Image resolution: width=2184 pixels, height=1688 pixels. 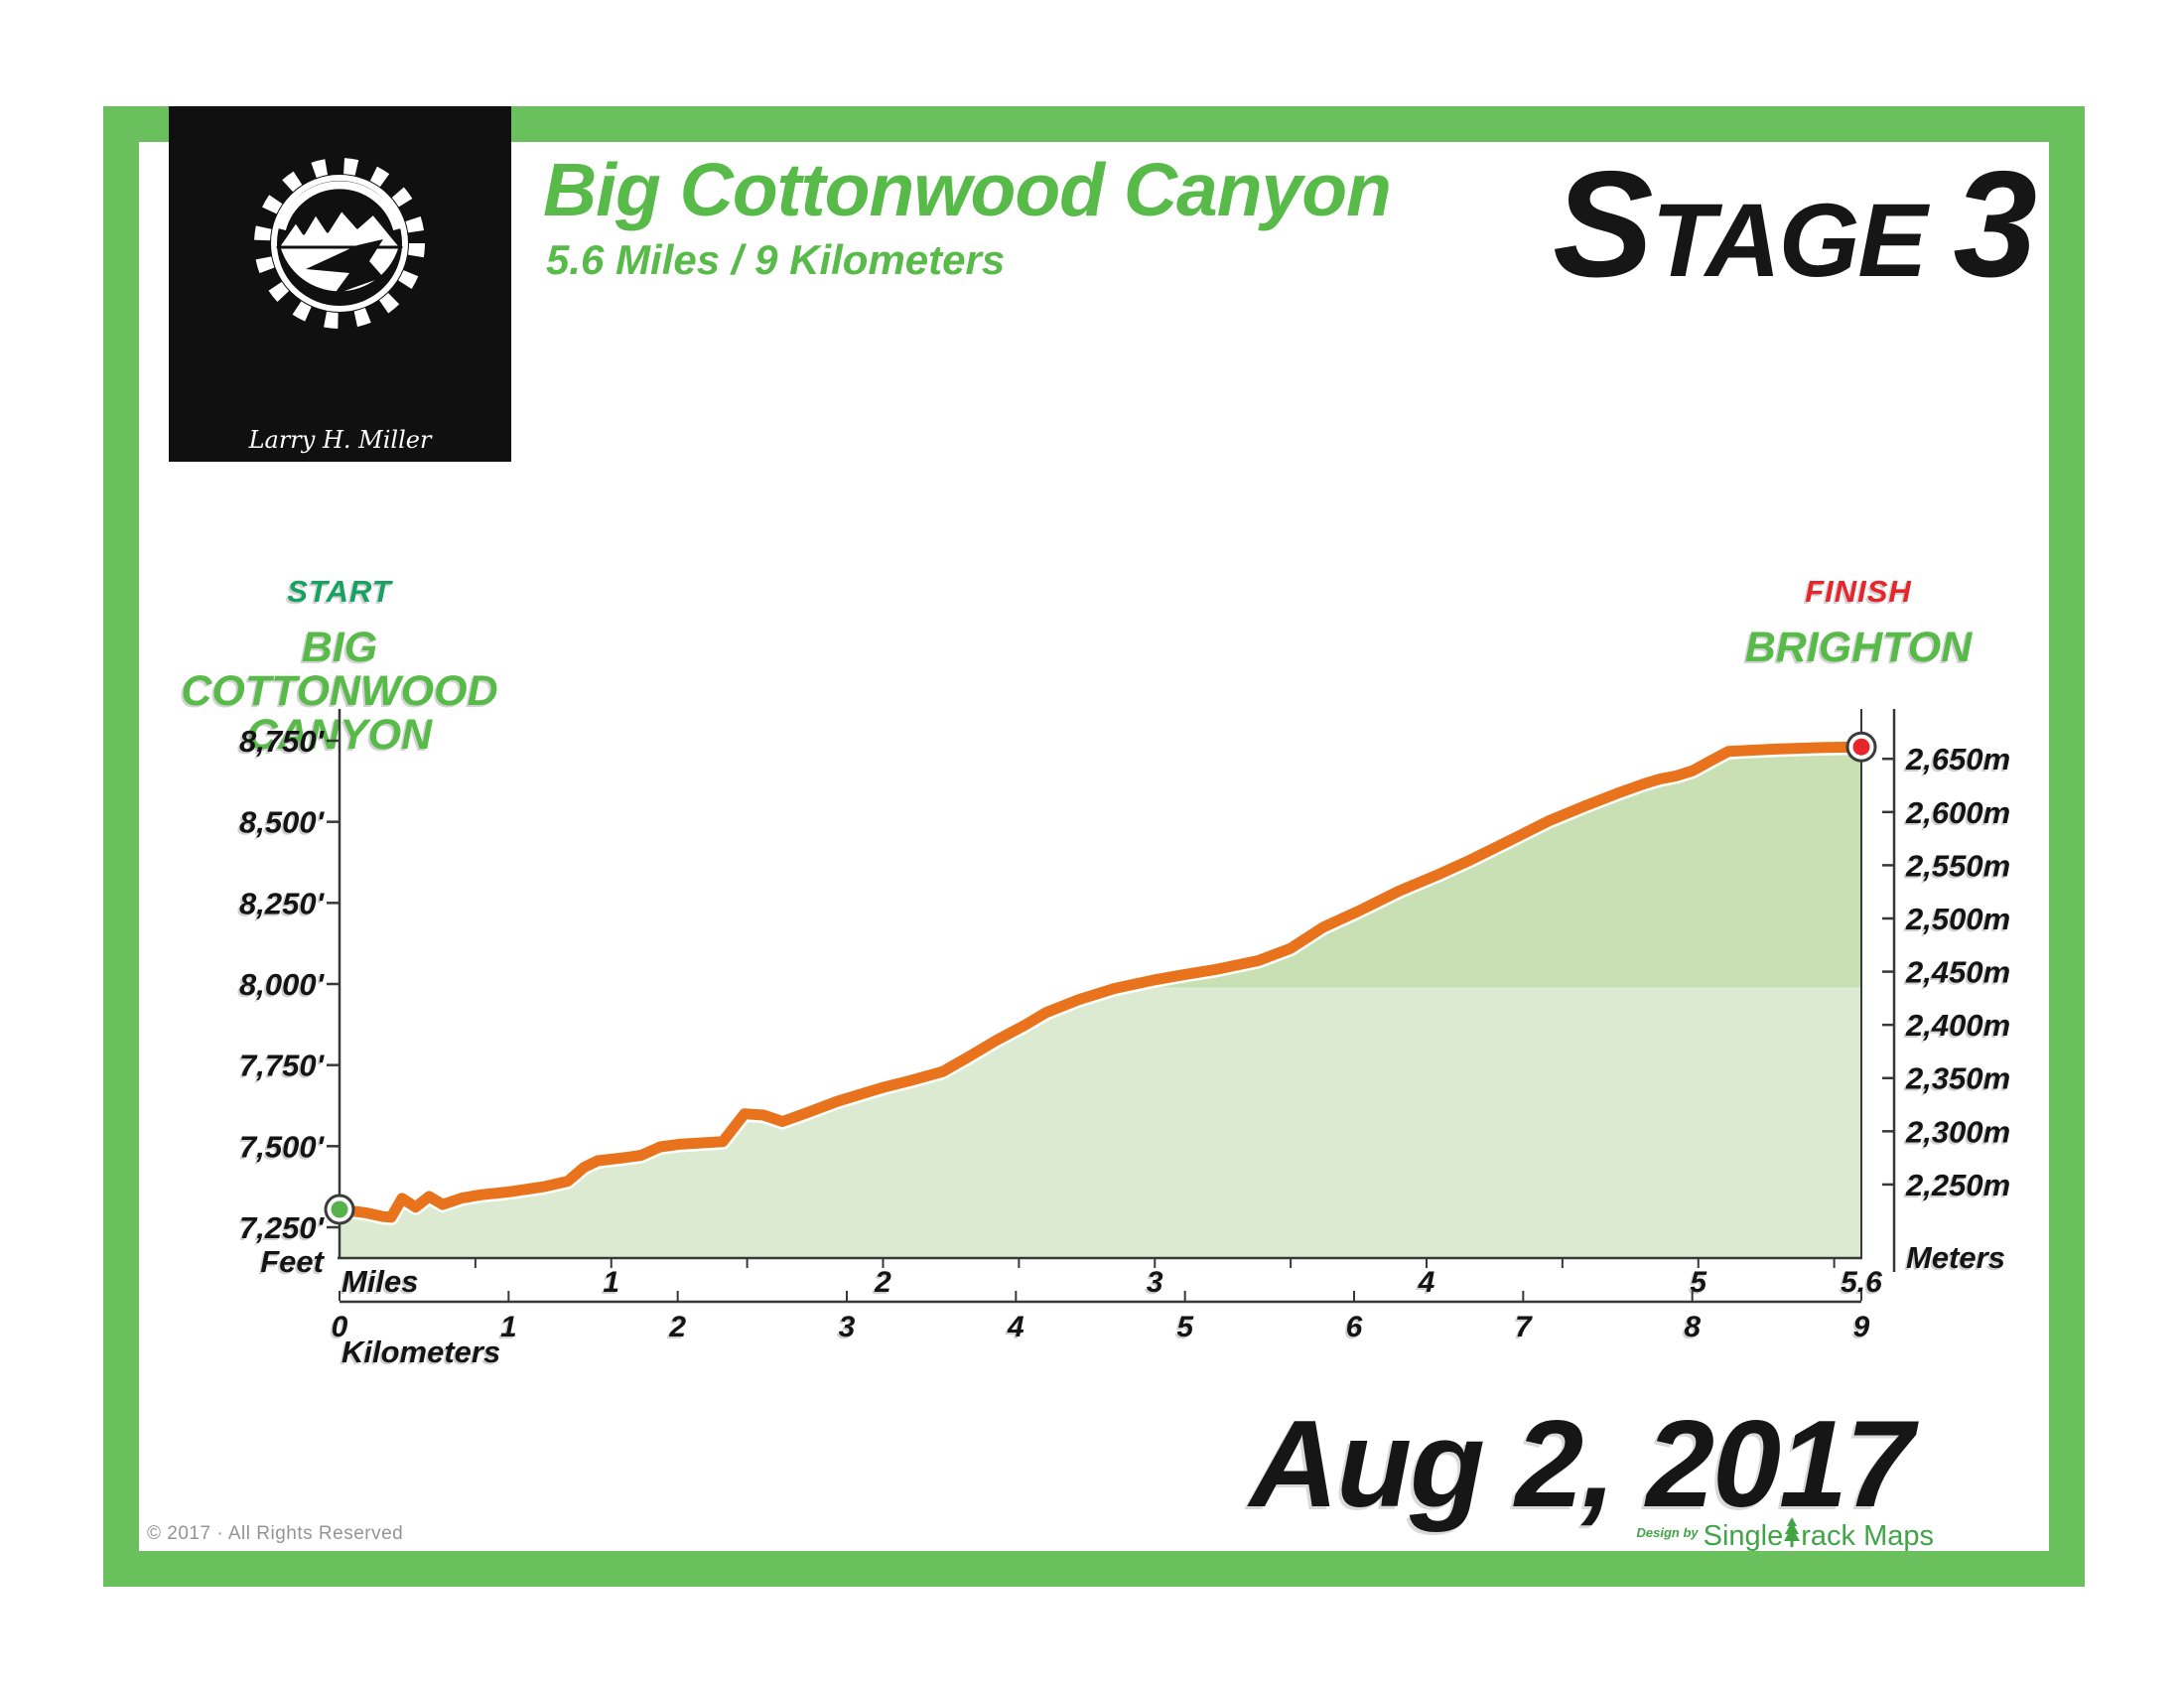 I want to click on mile-tick-label: 5, so click(x=1698, y=1282).